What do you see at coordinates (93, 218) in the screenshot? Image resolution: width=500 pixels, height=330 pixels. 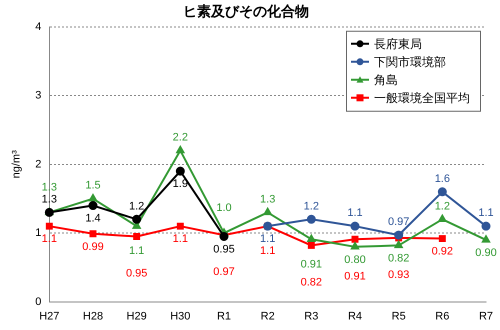 I see `data-label: 1.4` at bounding box center [93, 218].